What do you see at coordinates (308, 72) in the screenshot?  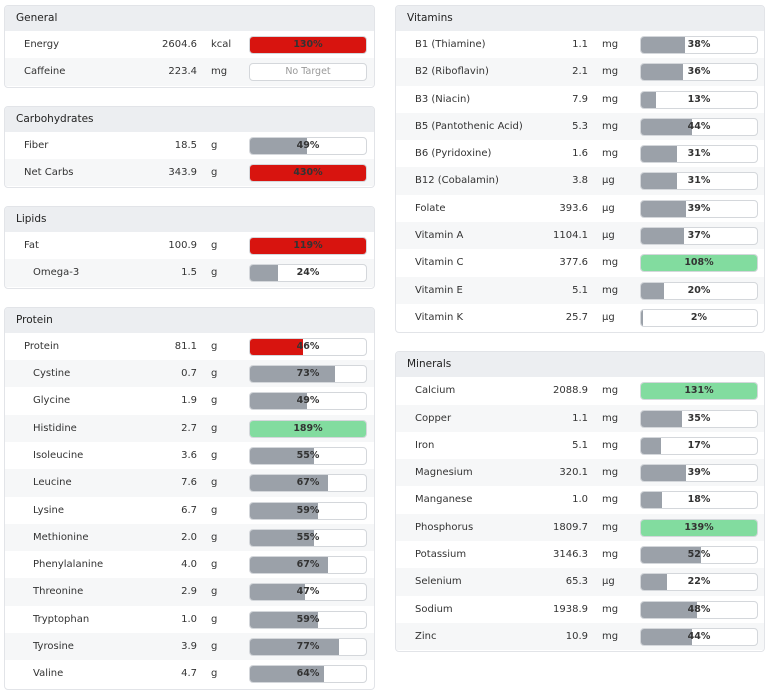 I see `no-target: No Target` at bounding box center [308, 72].